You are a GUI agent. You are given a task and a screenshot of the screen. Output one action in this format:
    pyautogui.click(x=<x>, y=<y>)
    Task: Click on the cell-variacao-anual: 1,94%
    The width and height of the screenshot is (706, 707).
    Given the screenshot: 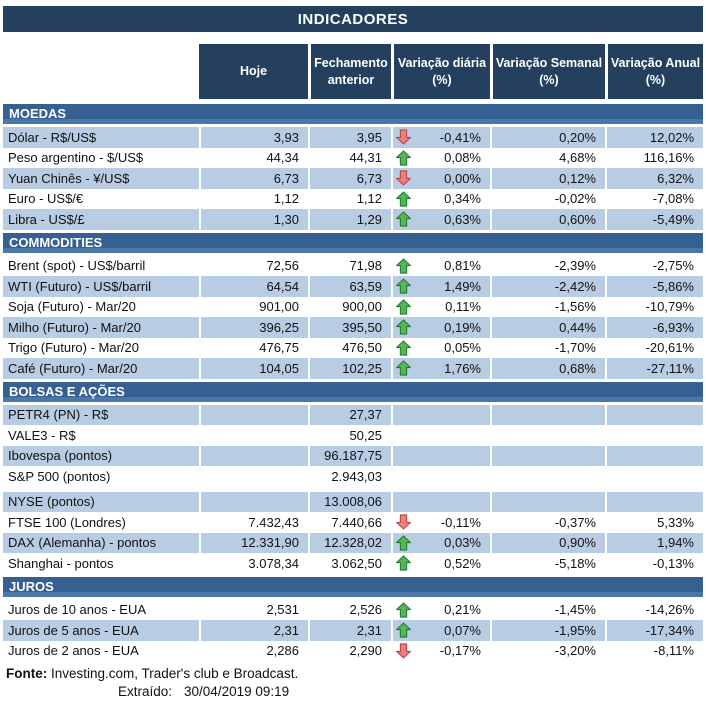 What is the action you would take?
    pyautogui.click(x=654, y=542)
    